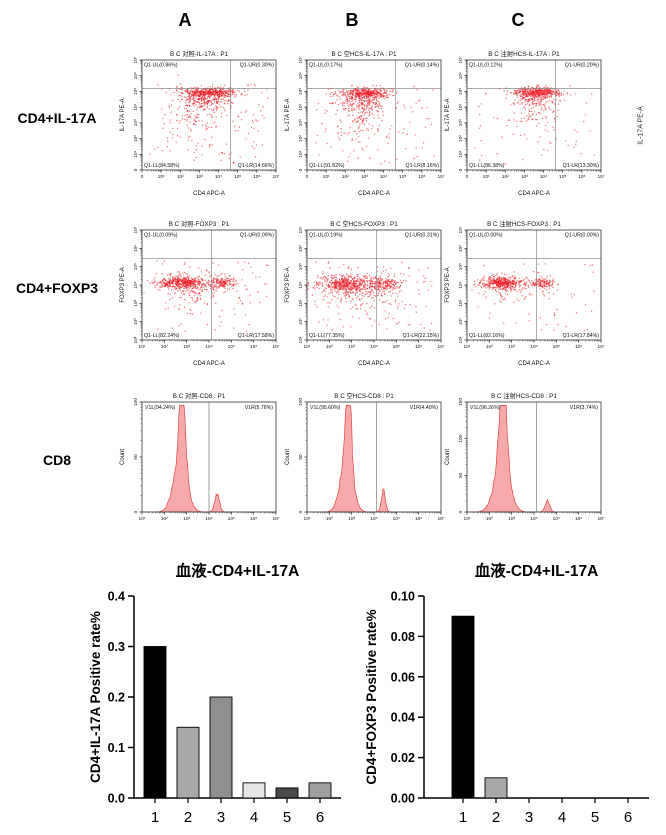 This screenshot has width=666, height=835. What do you see at coordinates (161, 236) in the screenshot?
I see `svg-text: Q1-UL(0.09%)` at bounding box center [161, 236].